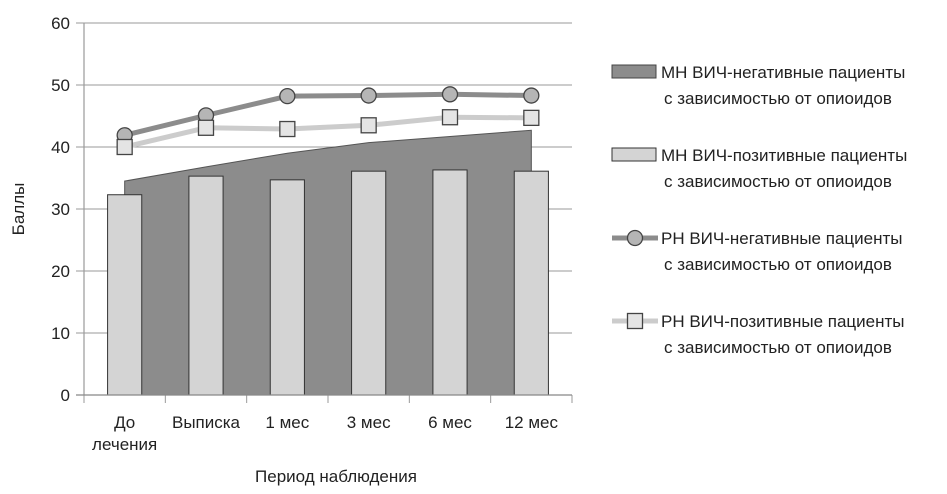 The height and width of the screenshot is (494, 947). Describe the element at coordinates (60, 23) in the screenshot. I see `y-tick-label: 60` at that location.